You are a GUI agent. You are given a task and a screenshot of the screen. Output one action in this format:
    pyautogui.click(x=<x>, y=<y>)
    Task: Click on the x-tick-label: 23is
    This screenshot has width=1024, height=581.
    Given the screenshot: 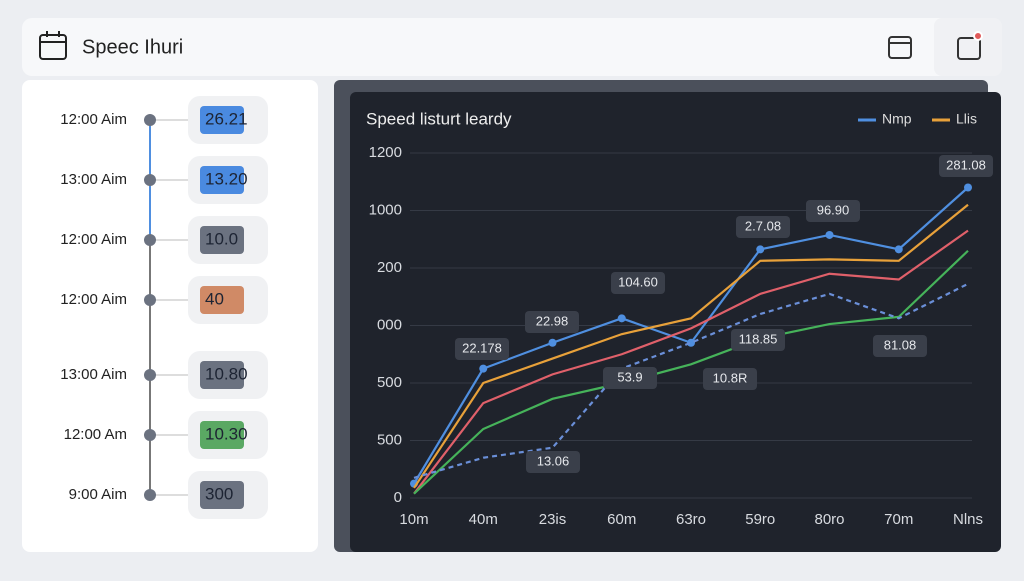 What is the action you would take?
    pyautogui.click(x=553, y=519)
    